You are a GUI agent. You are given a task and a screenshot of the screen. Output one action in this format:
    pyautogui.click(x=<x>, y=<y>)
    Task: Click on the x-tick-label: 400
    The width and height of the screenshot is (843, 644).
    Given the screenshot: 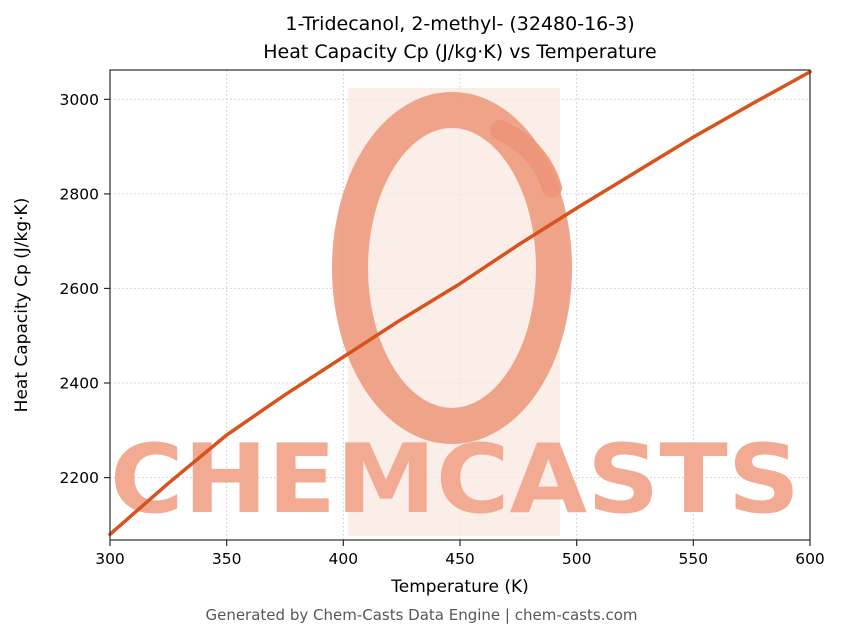 What is the action you would take?
    pyautogui.click(x=344, y=559)
    